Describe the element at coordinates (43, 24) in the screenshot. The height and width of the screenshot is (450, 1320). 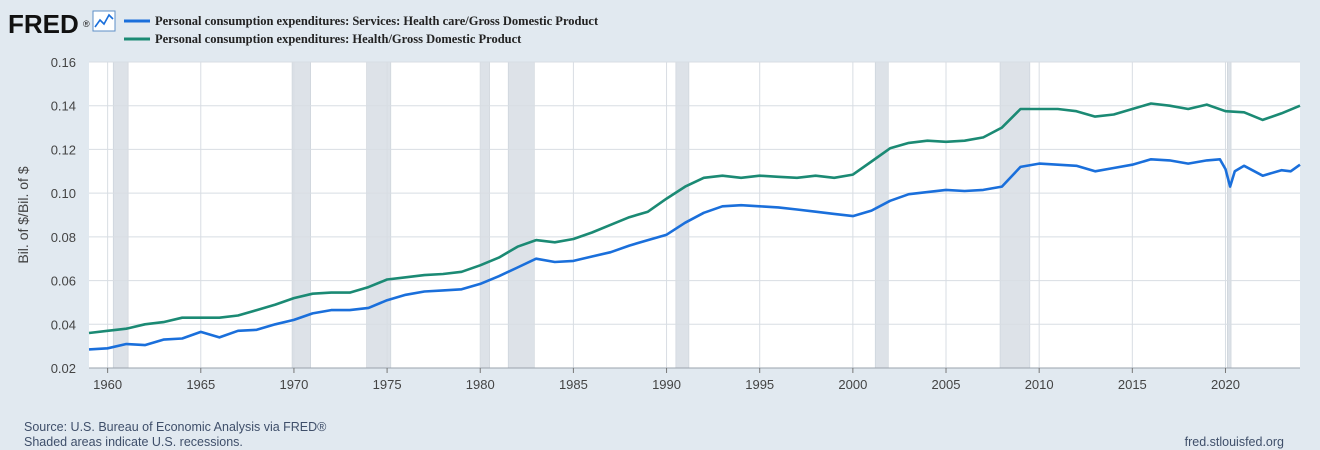
I see `fred-logo-text: FRED` at that location.